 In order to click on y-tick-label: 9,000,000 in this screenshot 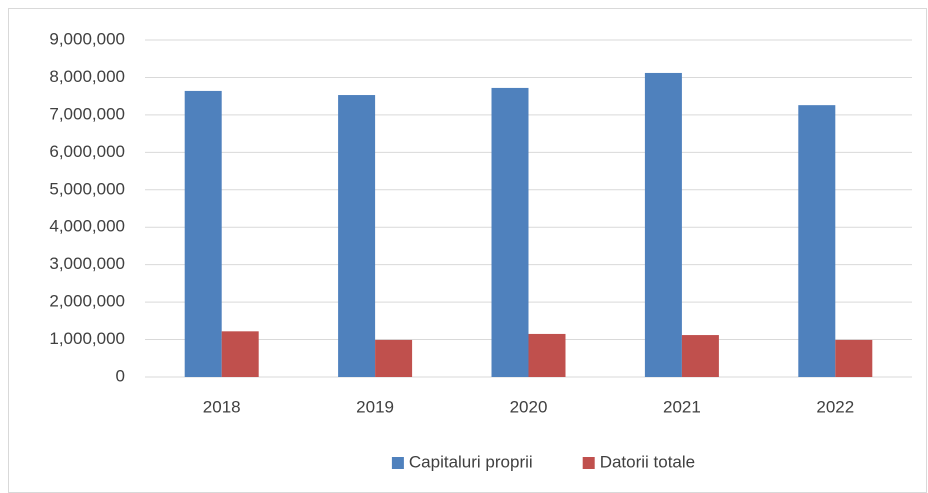, I will do `click(87, 38)`.